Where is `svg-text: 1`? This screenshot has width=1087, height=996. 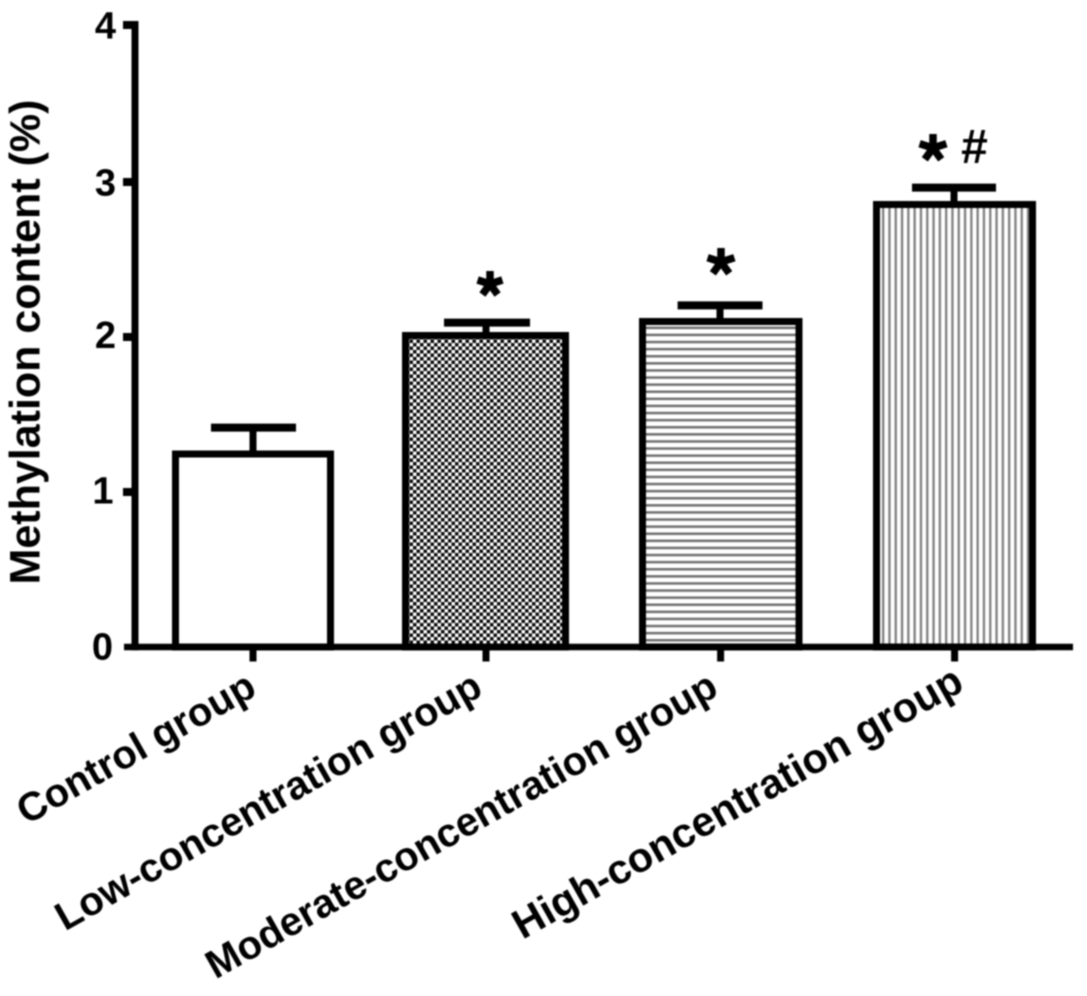
svg-text: 1 is located at coordinates (102, 492).